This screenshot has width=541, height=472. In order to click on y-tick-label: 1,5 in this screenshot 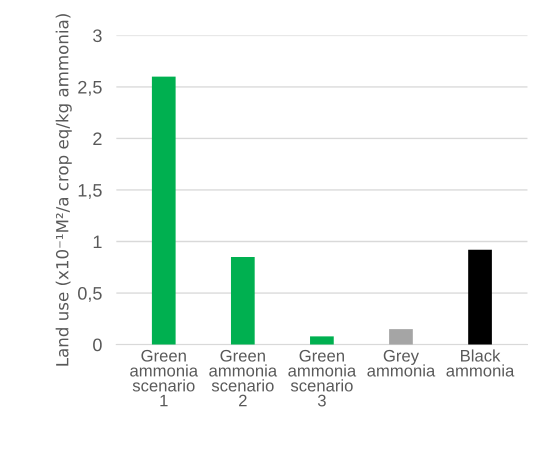, I will do `click(90, 191)`.